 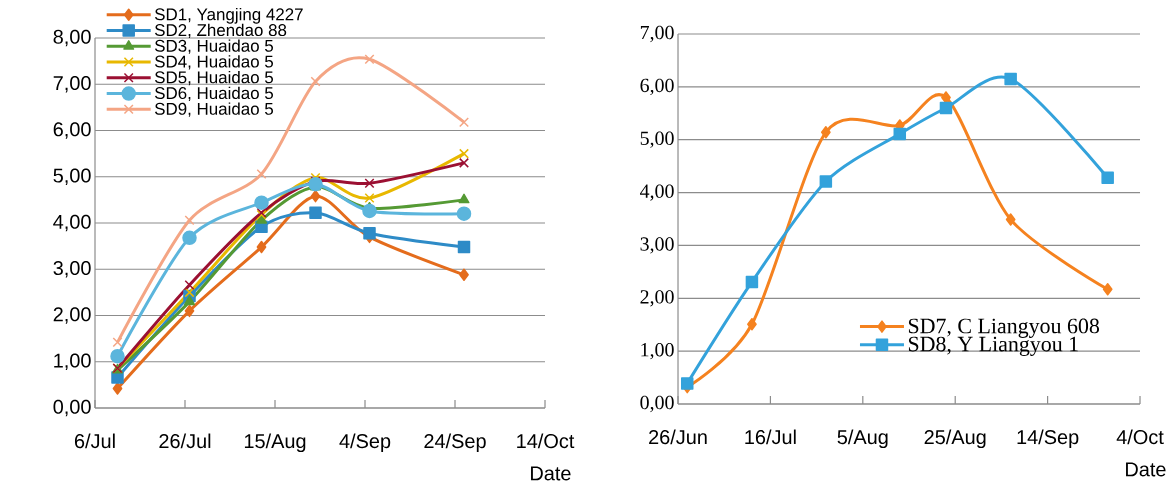 I want to click on x-tick-label: 4/Sep, so click(x=365, y=443).